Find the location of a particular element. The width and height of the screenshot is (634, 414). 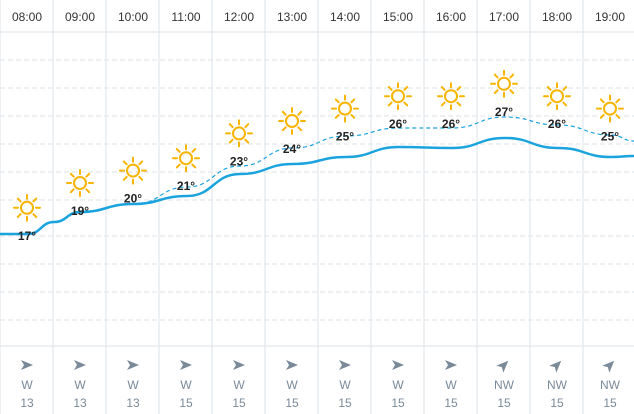

temperature-label: 24° is located at coordinates (292, 149).